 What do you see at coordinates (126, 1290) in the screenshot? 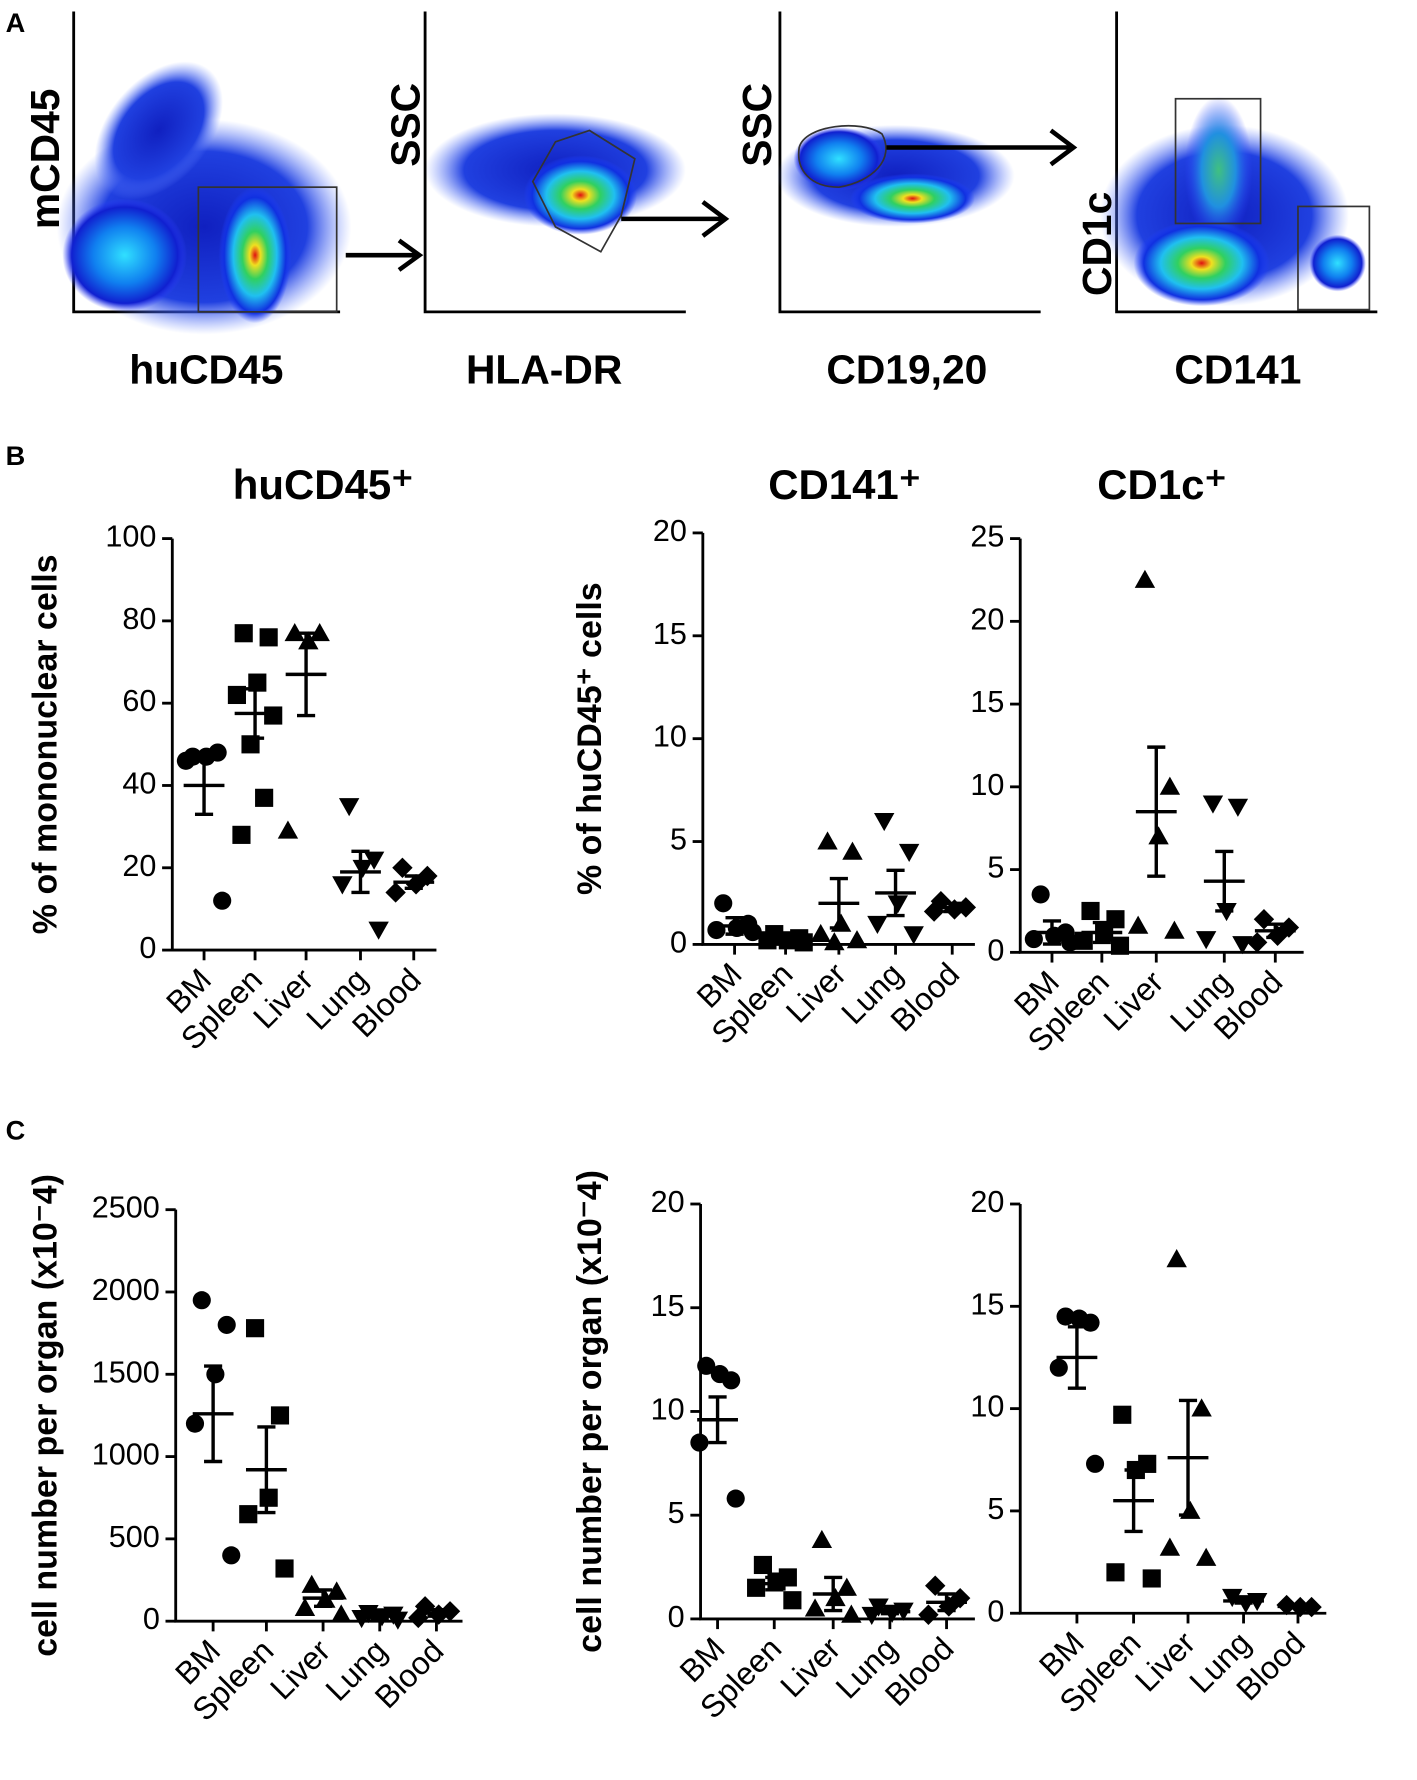
I see `y-tick-label: 2000` at bounding box center [126, 1290].